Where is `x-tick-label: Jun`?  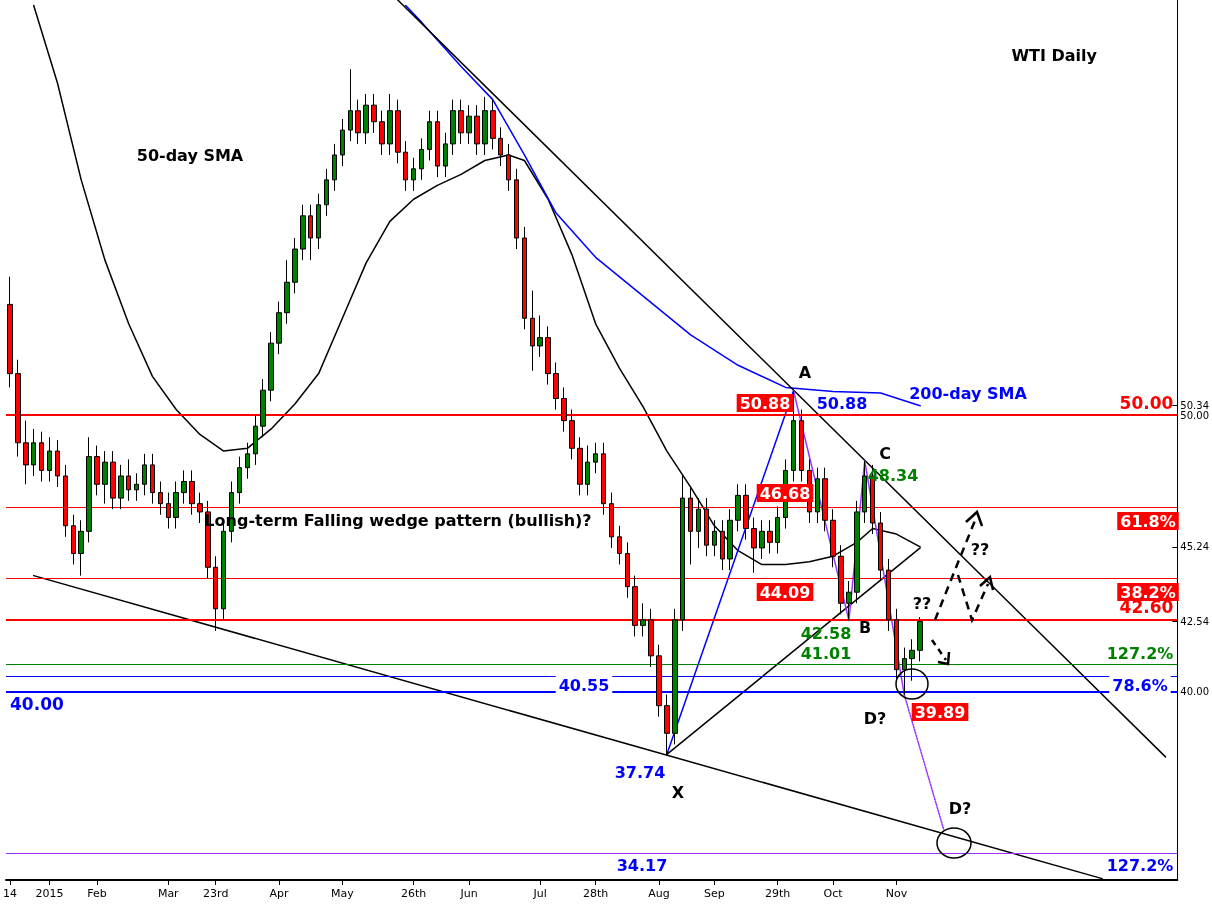 x-tick-label: Jun is located at coordinates (468, 893).